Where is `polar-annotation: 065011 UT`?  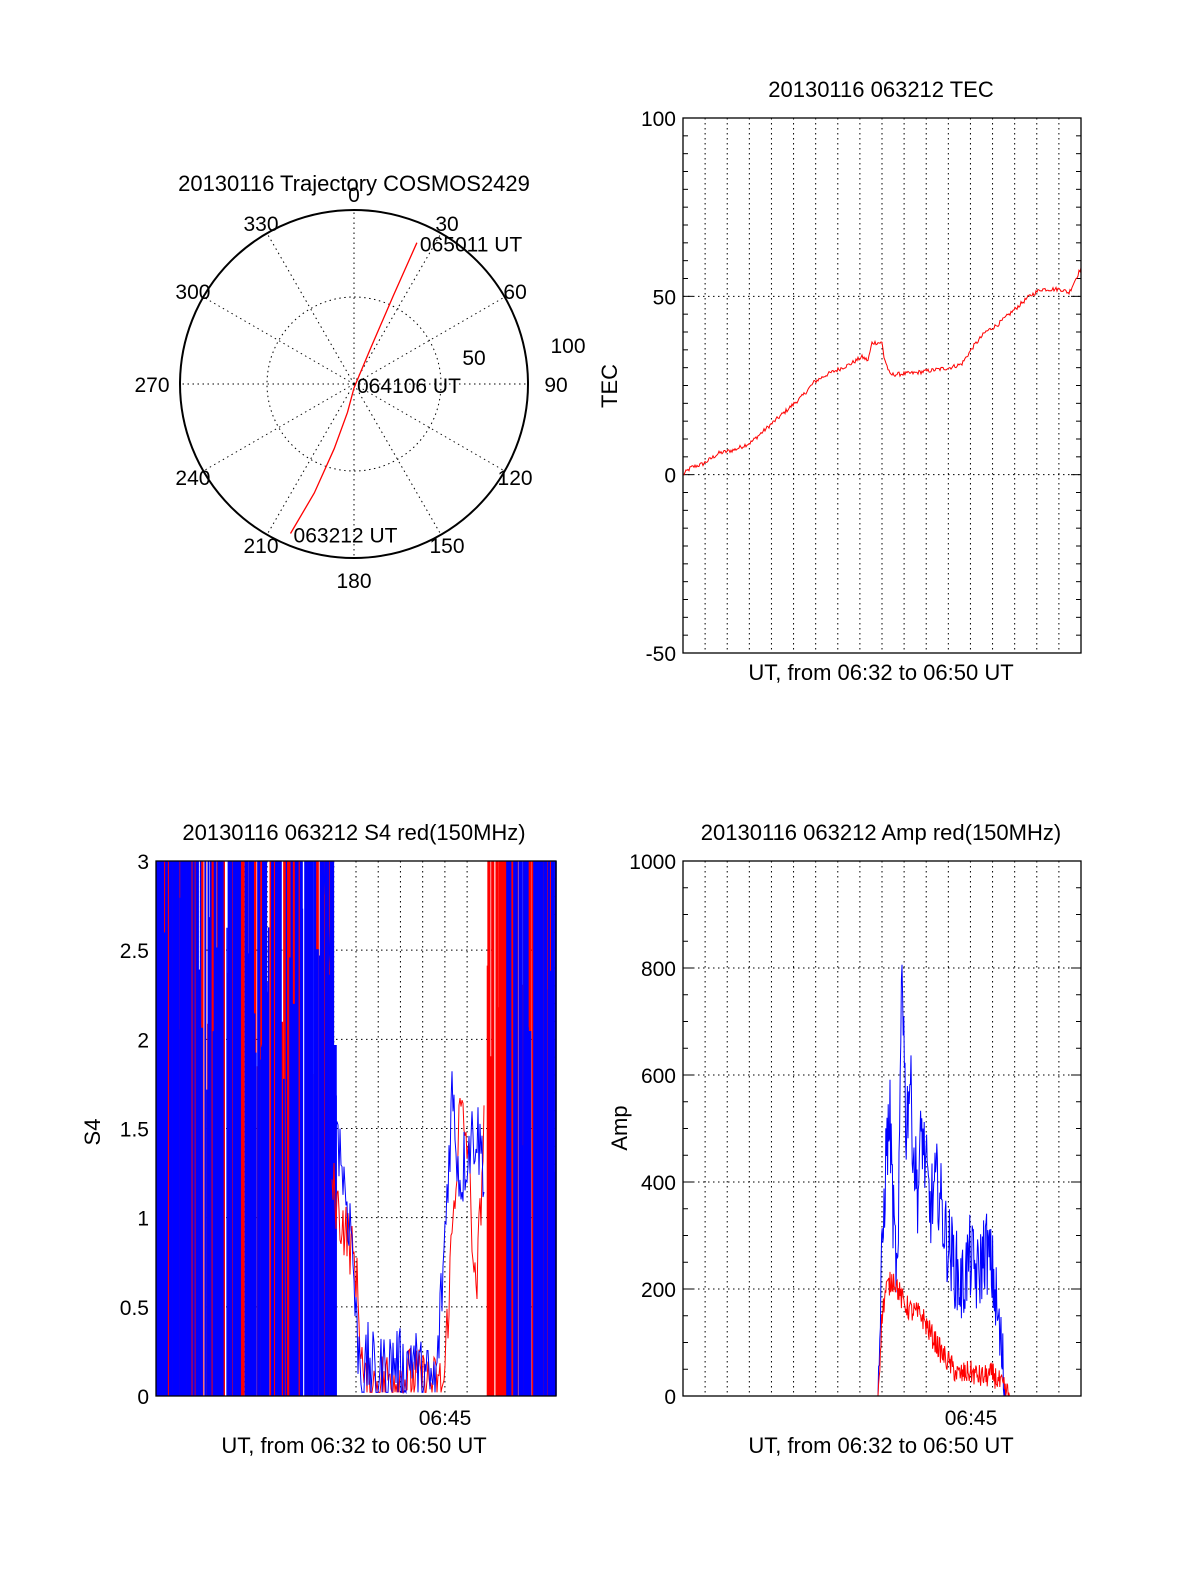 polar-annotation: 065011 UT is located at coordinates (471, 245).